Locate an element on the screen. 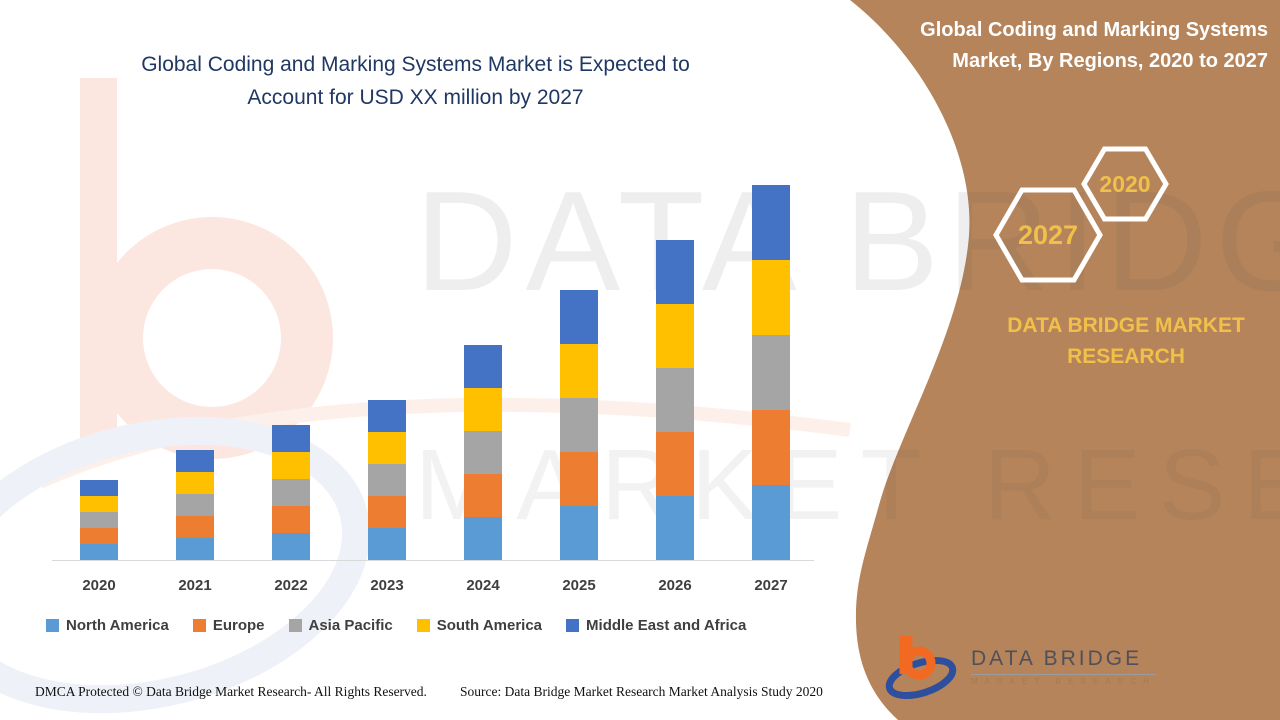 This screenshot has height=720, width=1280. bar-2022 is located at coordinates (291, 492).